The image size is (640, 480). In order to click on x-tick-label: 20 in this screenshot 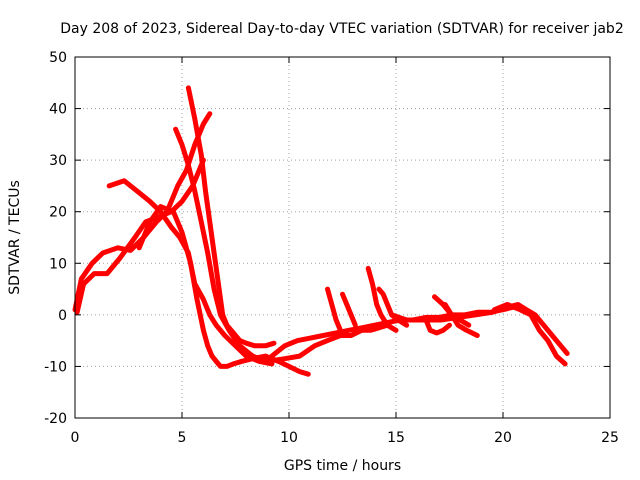, I will do `click(503, 438)`.